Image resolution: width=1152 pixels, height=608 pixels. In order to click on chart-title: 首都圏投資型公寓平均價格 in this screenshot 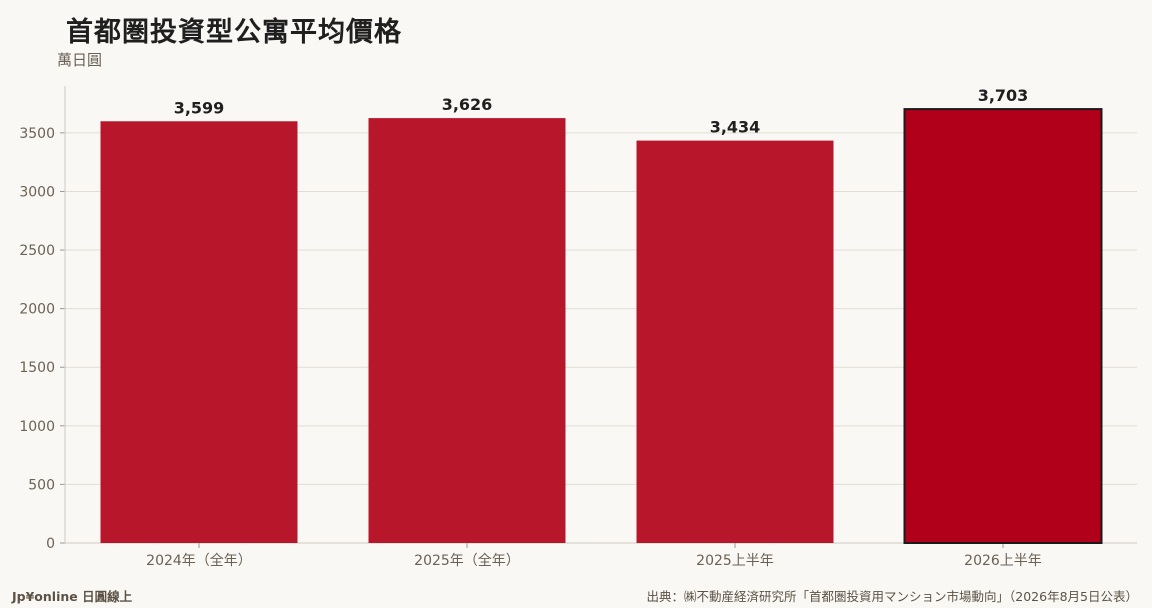, I will do `click(234, 32)`.